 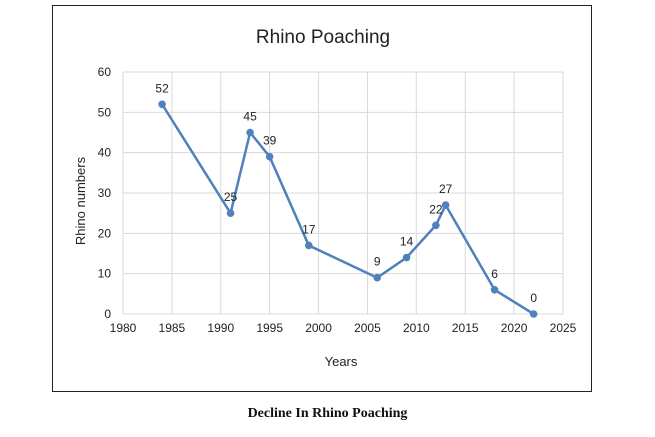 I want to click on x-tick-label: 1985, so click(x=172, y=328).